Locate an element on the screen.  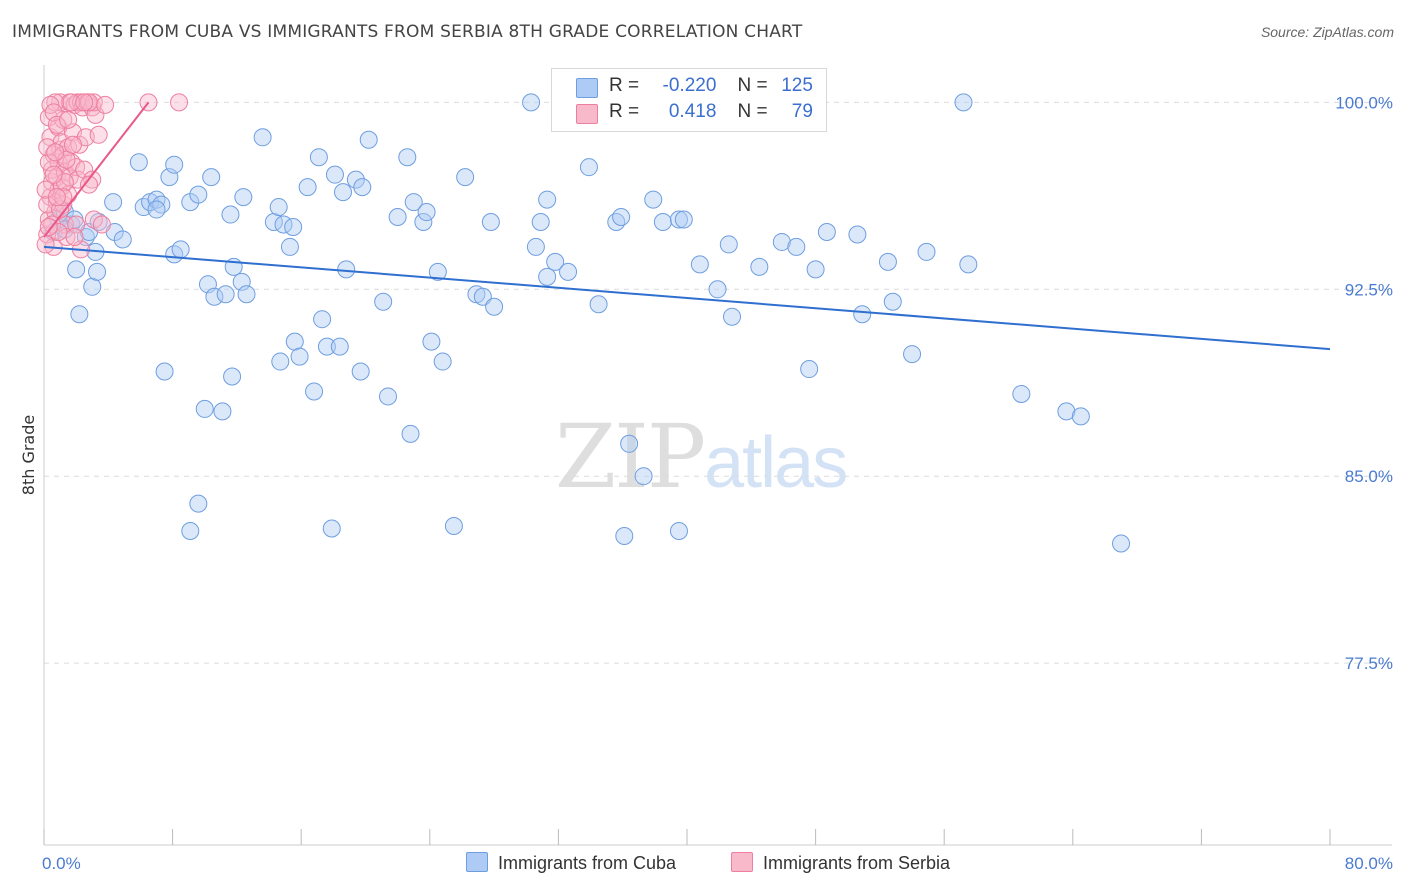
legend-n-value: 79 is located at coordinates (802, 111).